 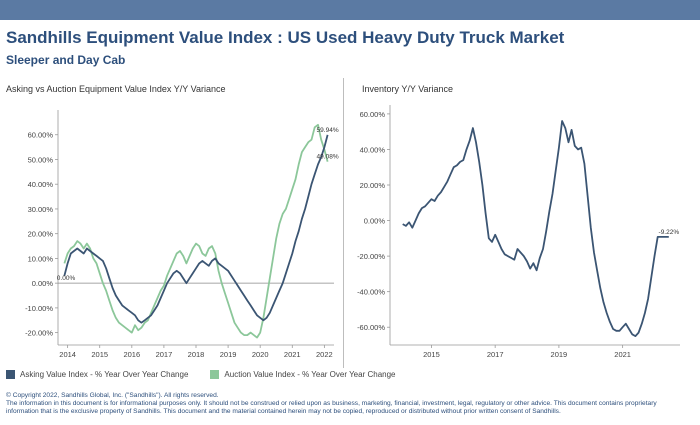 What do you see at coordinates (408, 89) in the screenshot?
I see `right-chart-title: Inventory Y/Y Variance` at bounding box center [408, 89].